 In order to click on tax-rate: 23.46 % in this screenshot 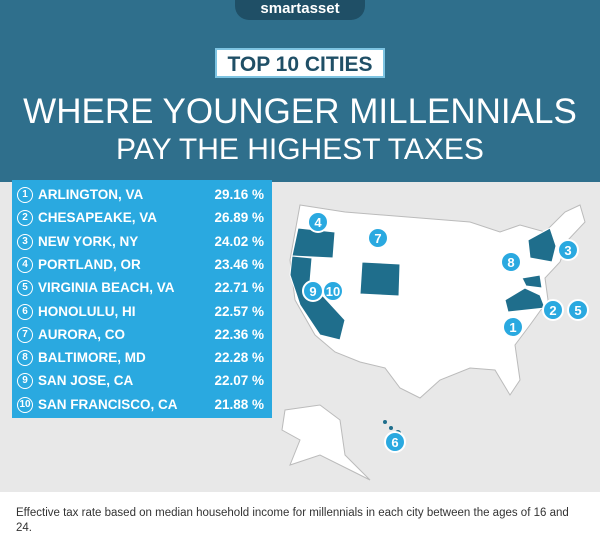, I will do `click(239, 264)`.